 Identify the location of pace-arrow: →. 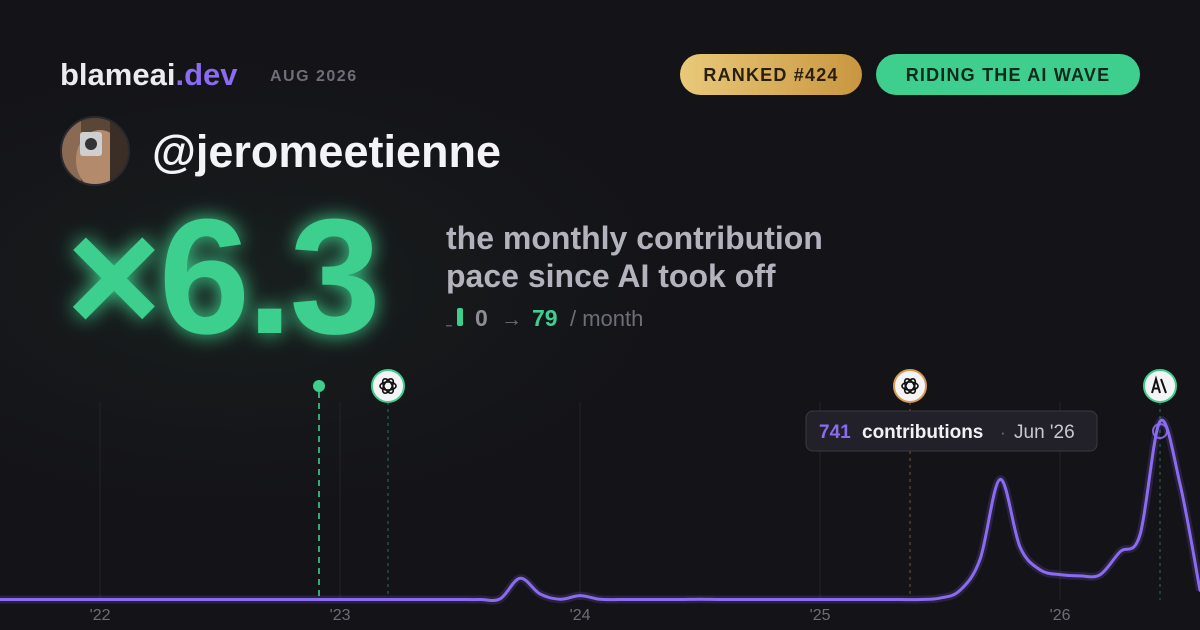
(511, 319).